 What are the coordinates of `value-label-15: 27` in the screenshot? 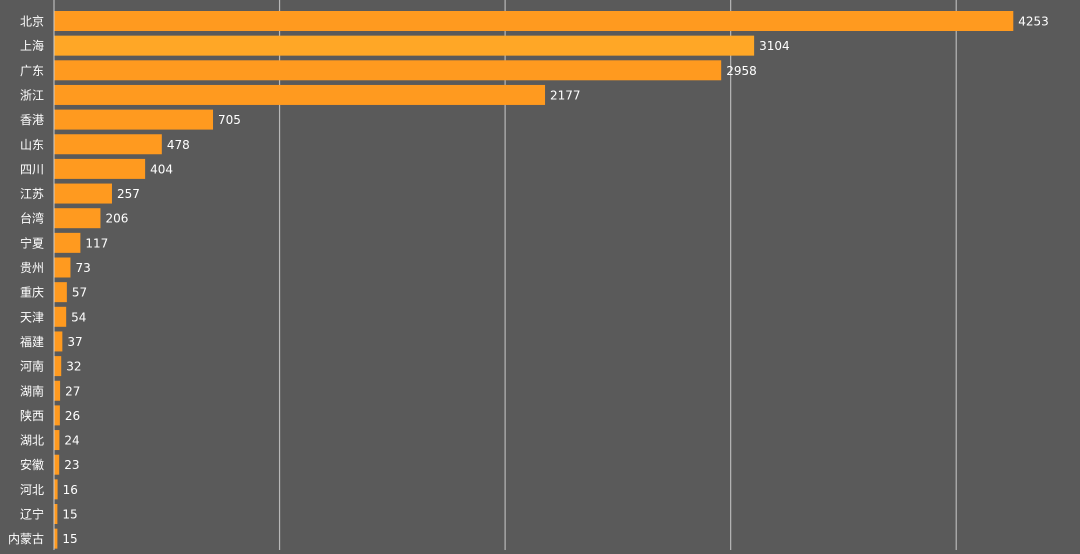 It's located at (72, 391).